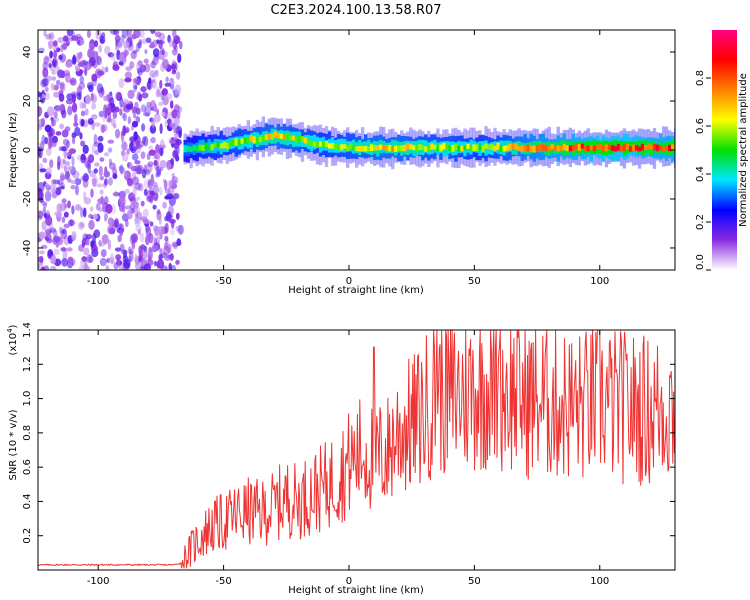 This screenshot has width=750, height=600. What do you see at coordinates (13, 150) in the screenshot?
I see `spectrogram-y-axis-label: Frequency (Hz)` at bounding box center [13, 150].